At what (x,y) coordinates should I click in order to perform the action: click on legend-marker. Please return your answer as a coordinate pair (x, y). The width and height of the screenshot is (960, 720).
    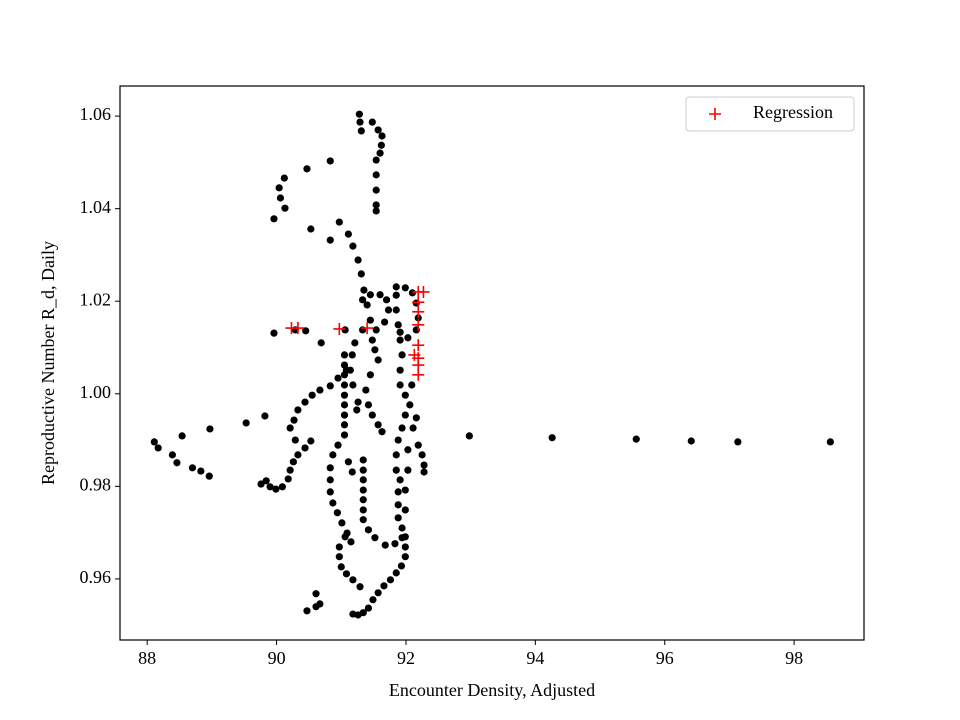
    Looking at the image, I should click on (715, 114).